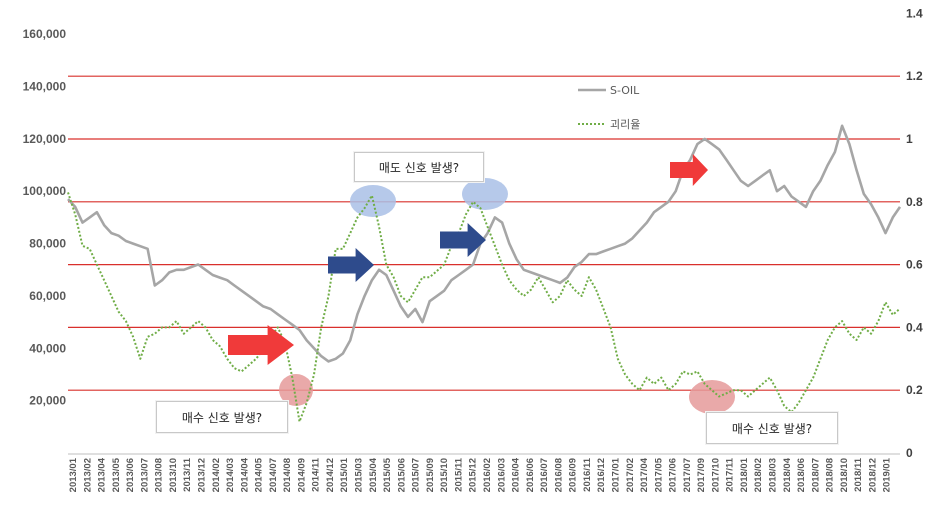 The image size is (936, 520). I want to click on x-tick-label: 2017/11, so click(730, 474).